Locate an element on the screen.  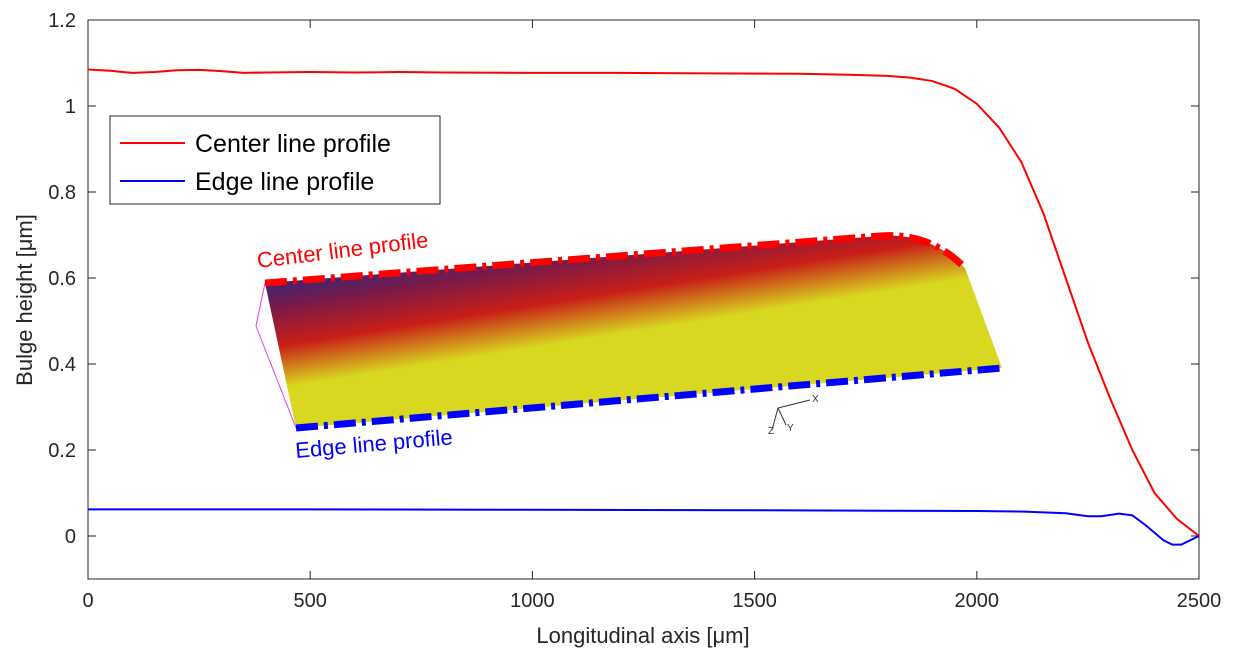
y-tick-label: 0.4 is located at coordinates (62, 365).